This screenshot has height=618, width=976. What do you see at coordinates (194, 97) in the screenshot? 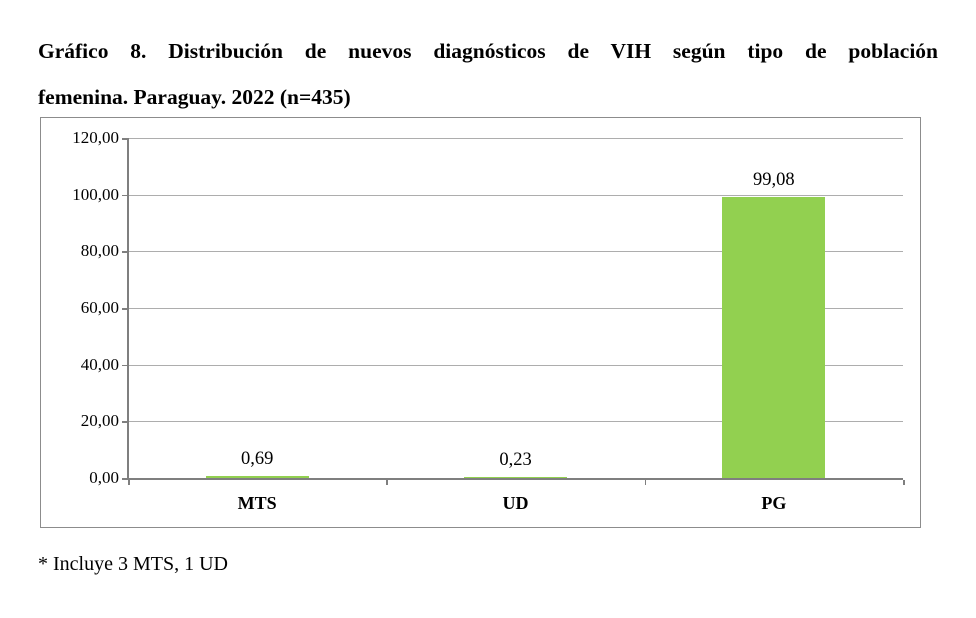
I see `figure-caption-line2: femenina. Paraguay. 2022 (n=435)` at bounding box center [194, 97].